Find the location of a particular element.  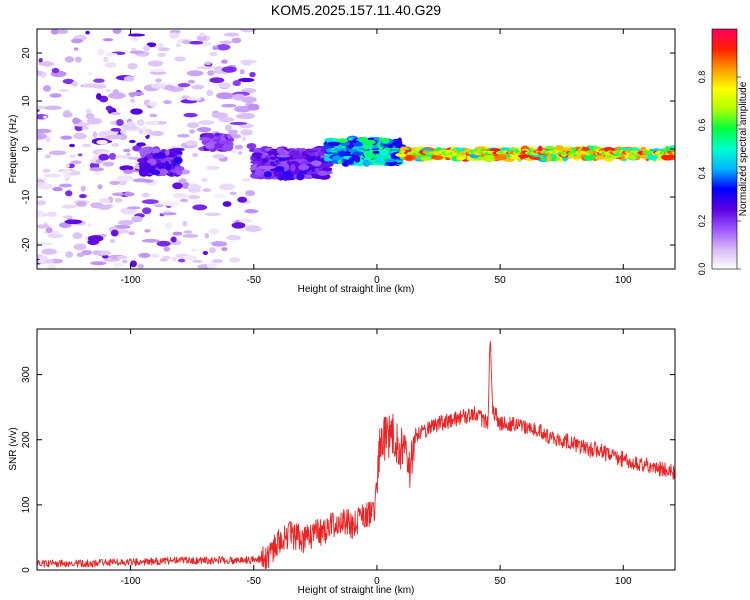

colorbar-tick-label: 0.8 is located at coordinates (702, 77).